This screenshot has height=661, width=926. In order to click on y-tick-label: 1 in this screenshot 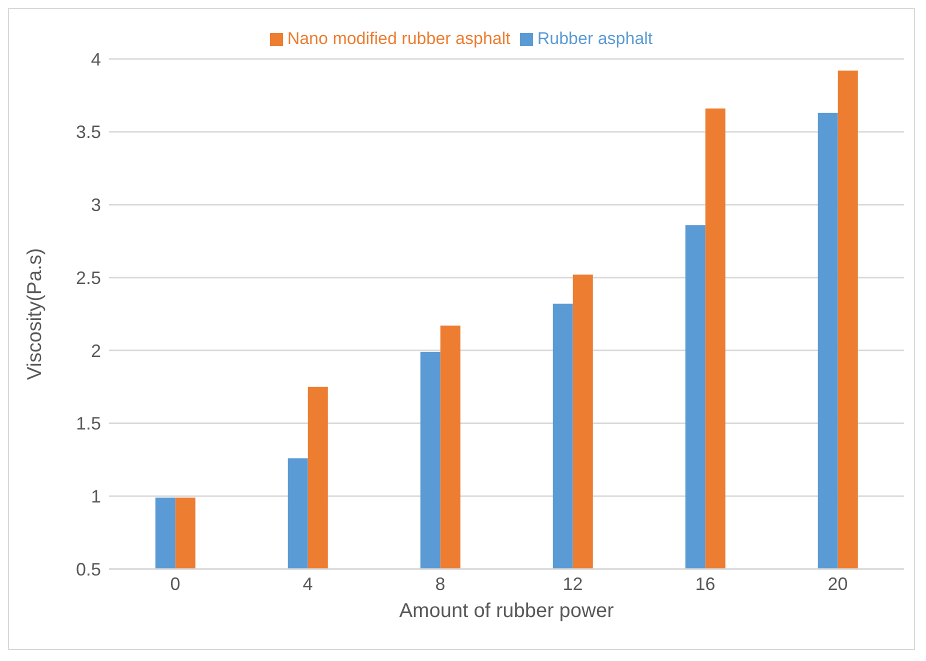, I will do `click(95, 496)`.